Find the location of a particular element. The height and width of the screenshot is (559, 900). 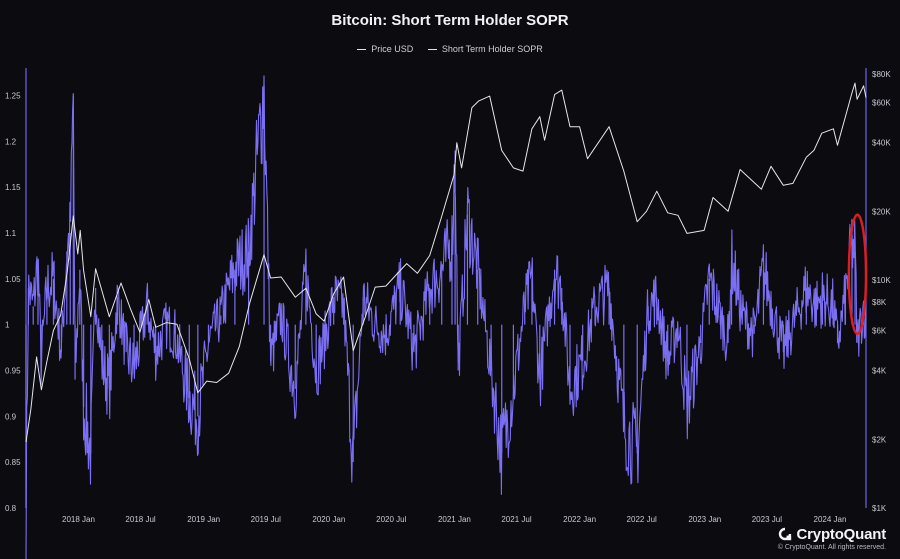

left-tick-label: 0.95 is located at coordinates (13, 371).